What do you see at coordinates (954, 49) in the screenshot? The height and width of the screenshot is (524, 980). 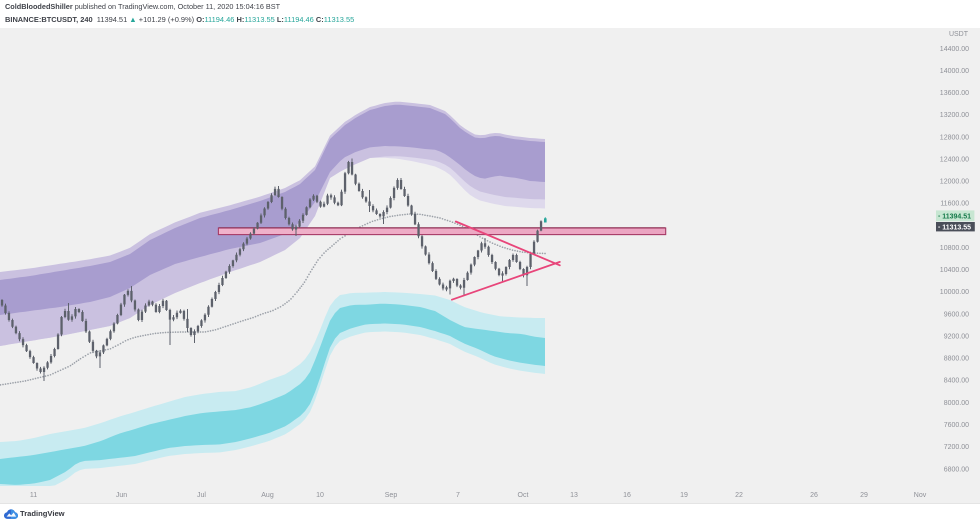 I see `svg-text: 14400.00` at bounding box center [954, 49].